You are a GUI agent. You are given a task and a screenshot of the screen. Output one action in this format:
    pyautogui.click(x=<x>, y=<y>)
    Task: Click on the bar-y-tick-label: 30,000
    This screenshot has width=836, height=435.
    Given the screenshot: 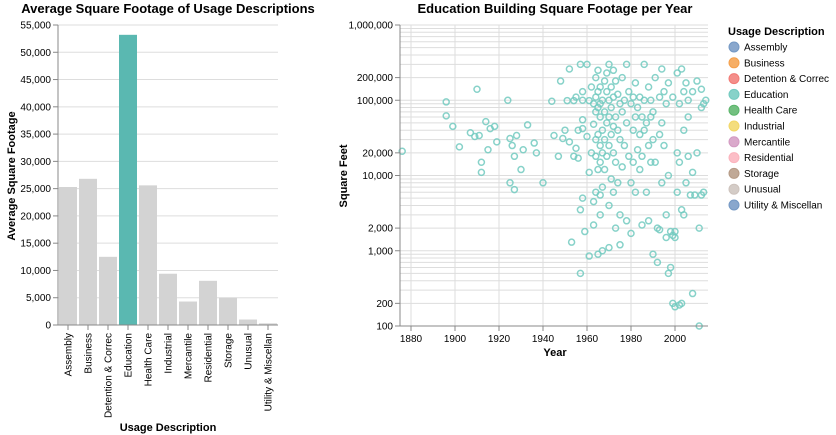 What is the action you would take?
    pyautogui.click(x=35, y=162)
    